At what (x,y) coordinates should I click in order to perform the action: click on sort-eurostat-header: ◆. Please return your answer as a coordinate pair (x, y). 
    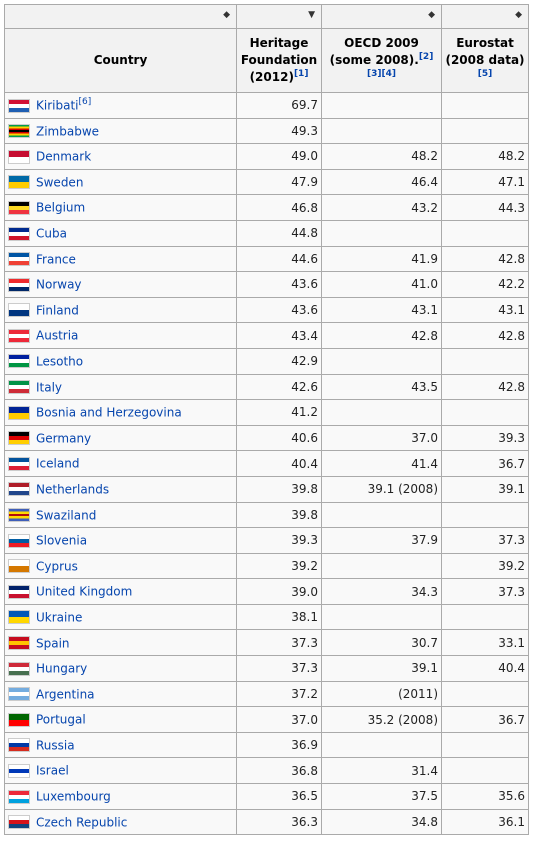
    Looking at the image, I should click on (485, 16).